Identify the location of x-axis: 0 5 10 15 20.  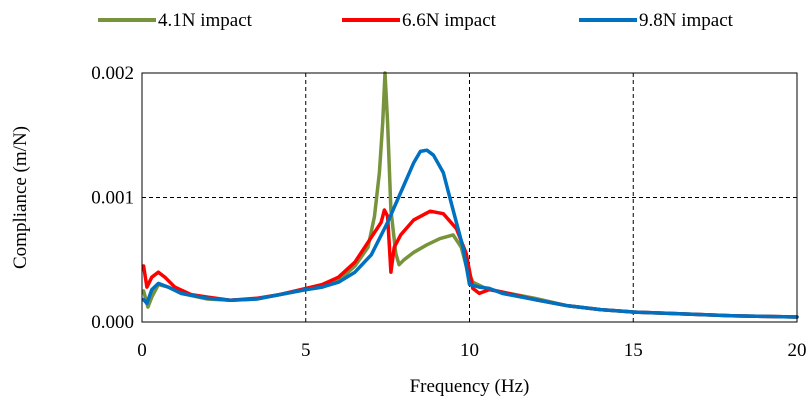
(471, 350).